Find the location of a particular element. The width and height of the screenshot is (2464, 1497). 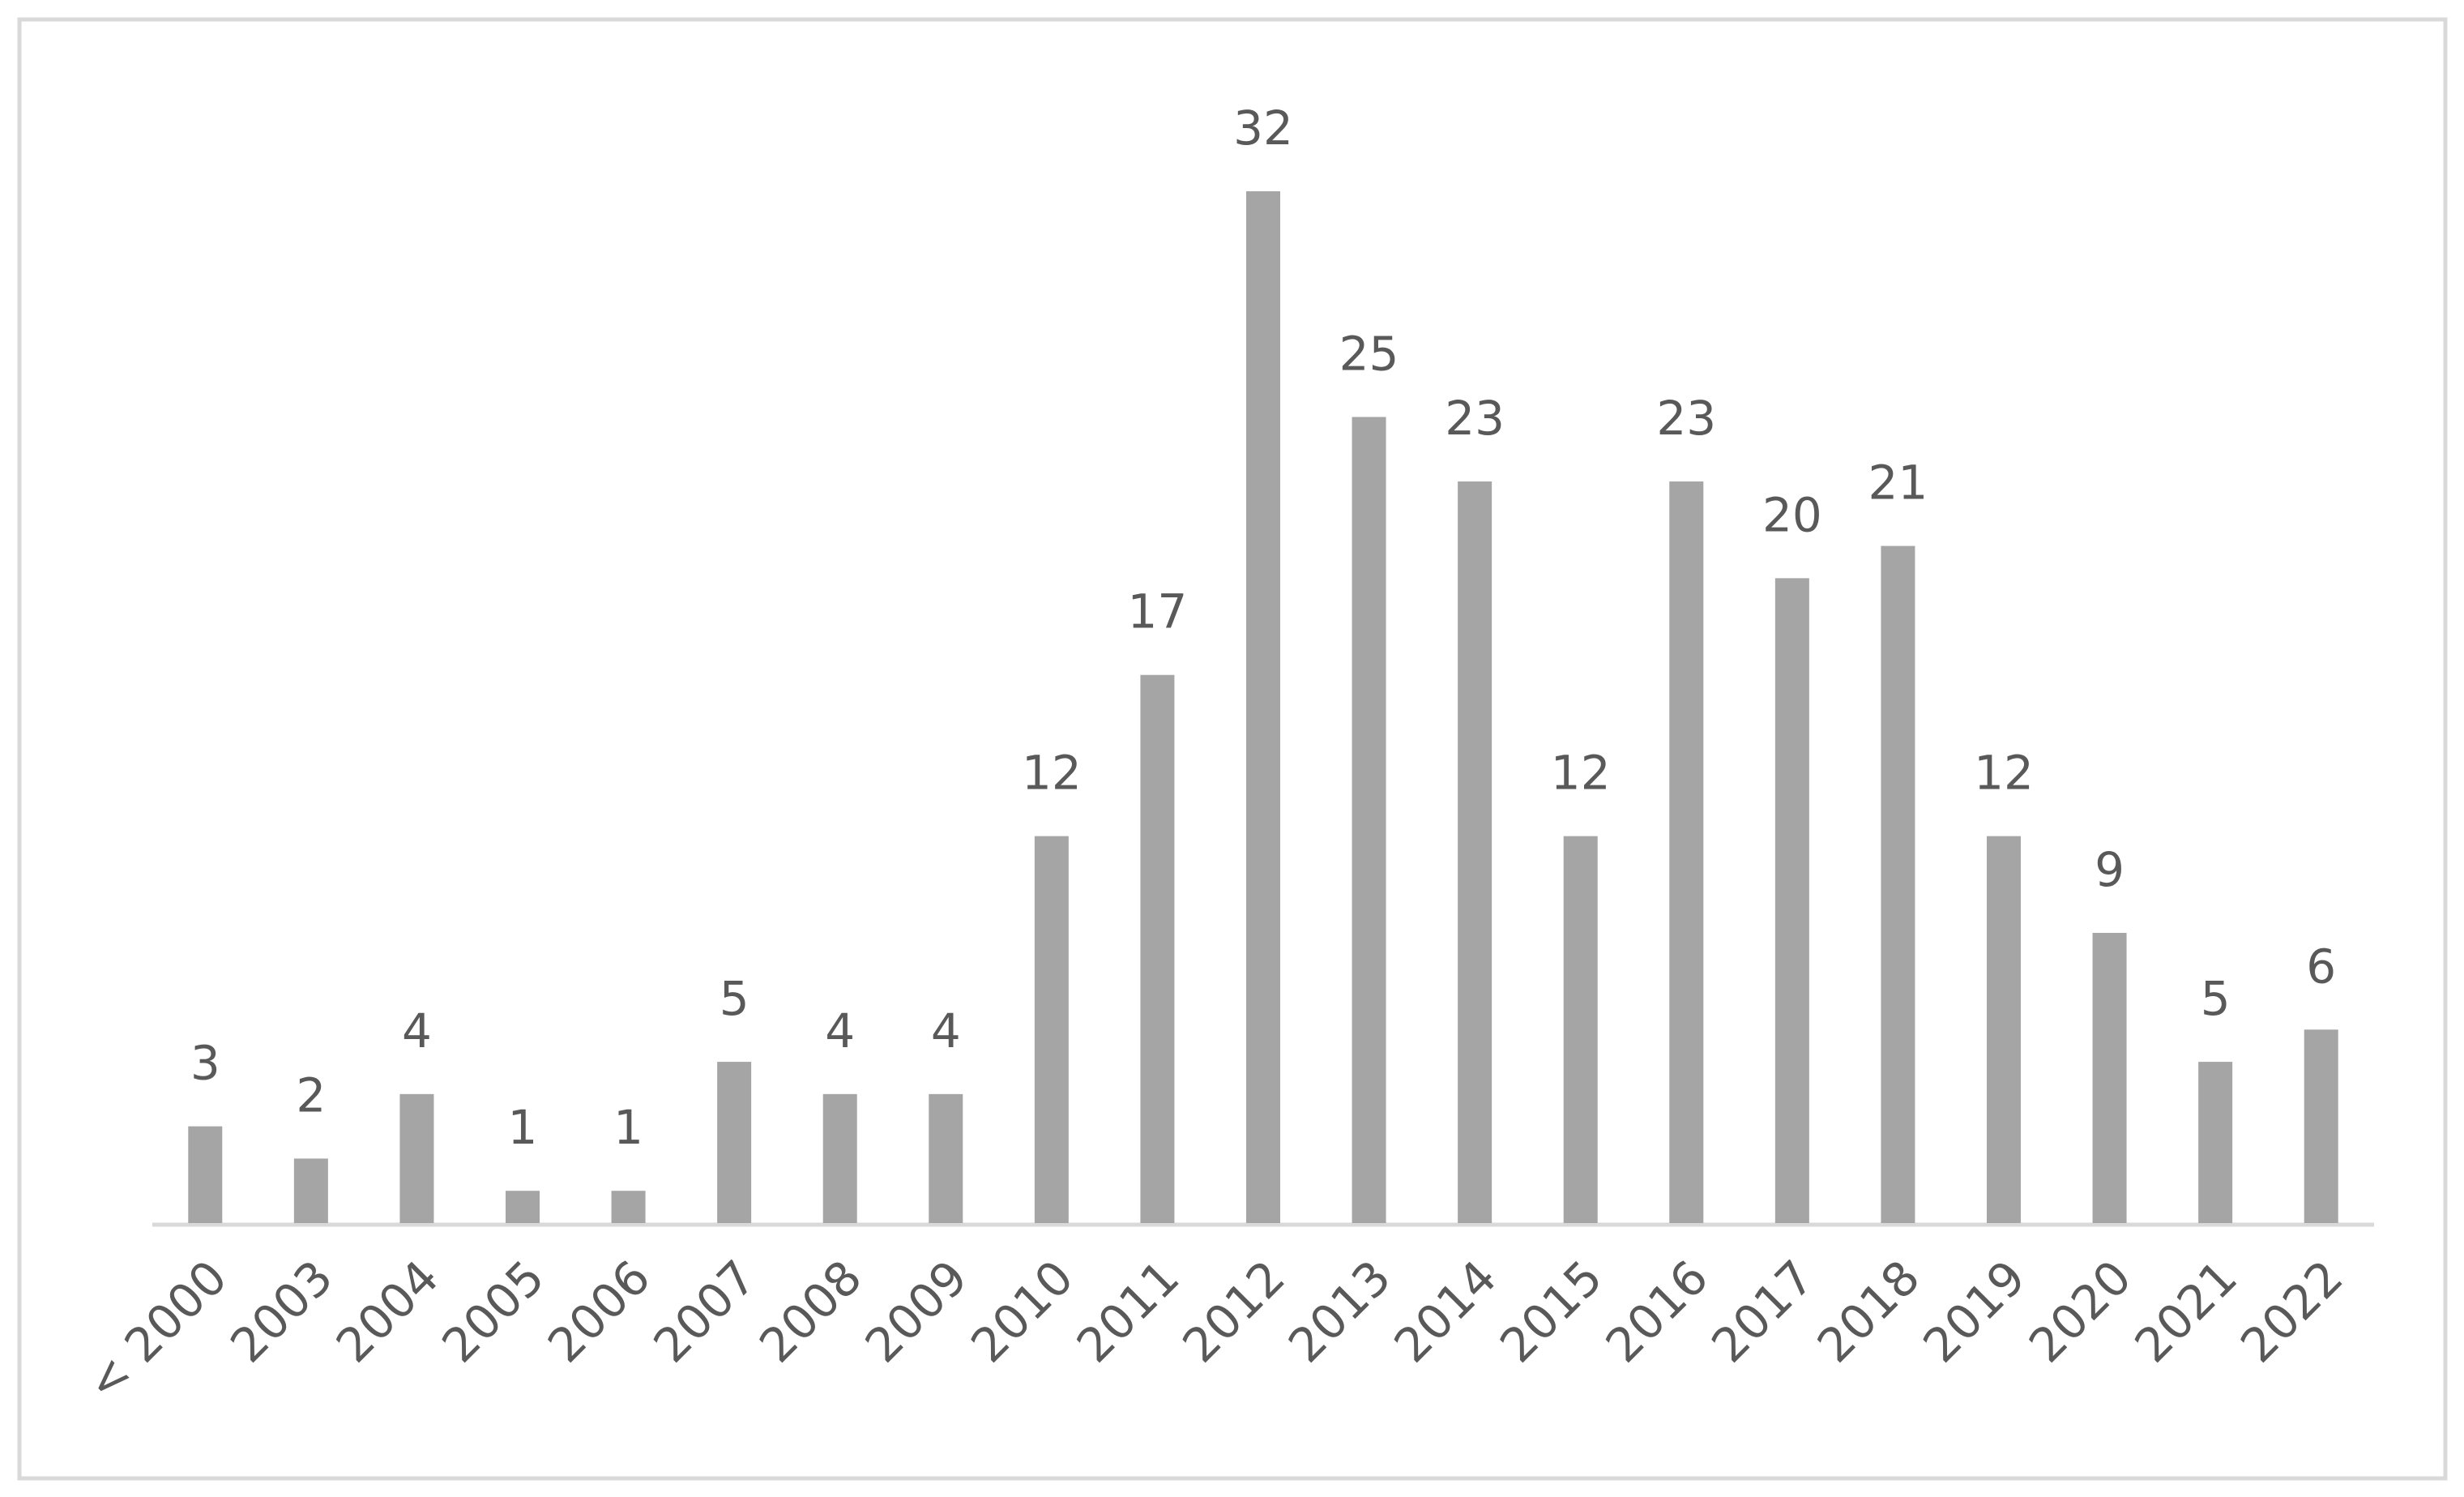

data-label: 17 is located at coordinates (1158, 611).